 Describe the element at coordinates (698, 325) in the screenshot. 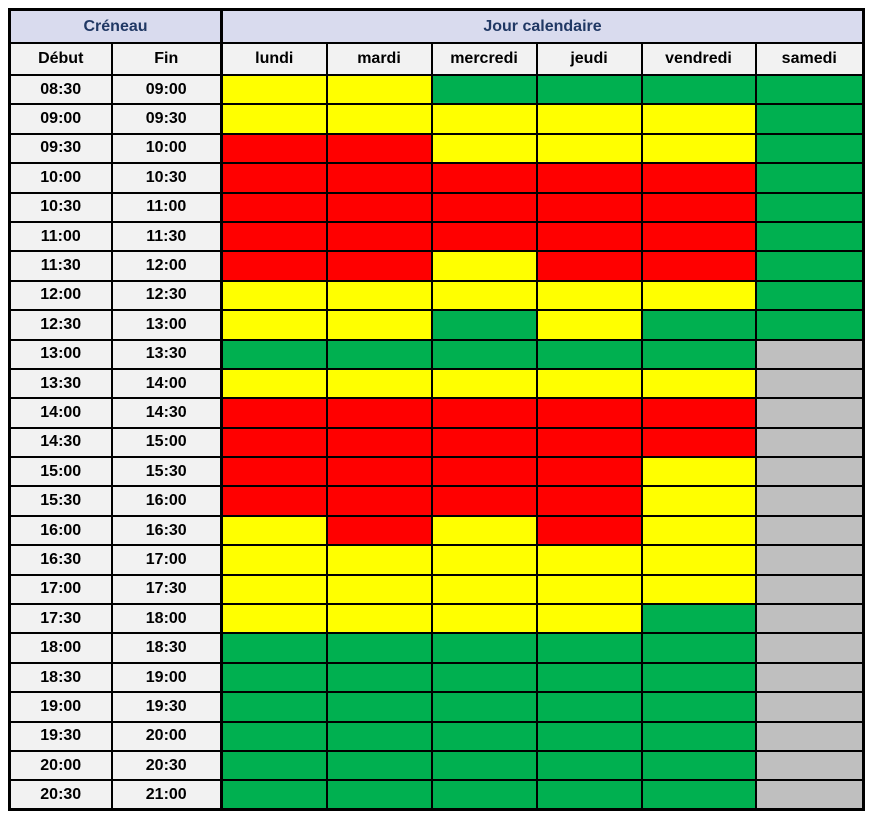

I see `slot-cell-vendredi-12:30` at that location.